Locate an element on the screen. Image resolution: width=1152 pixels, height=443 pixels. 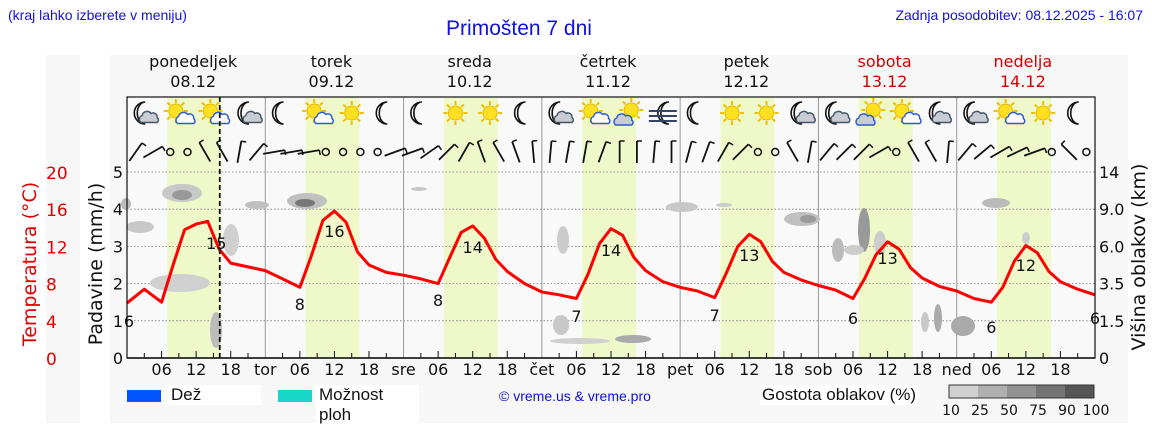
day-label-0: ponedeljek 08.12 is located at coordinates (193, 71).